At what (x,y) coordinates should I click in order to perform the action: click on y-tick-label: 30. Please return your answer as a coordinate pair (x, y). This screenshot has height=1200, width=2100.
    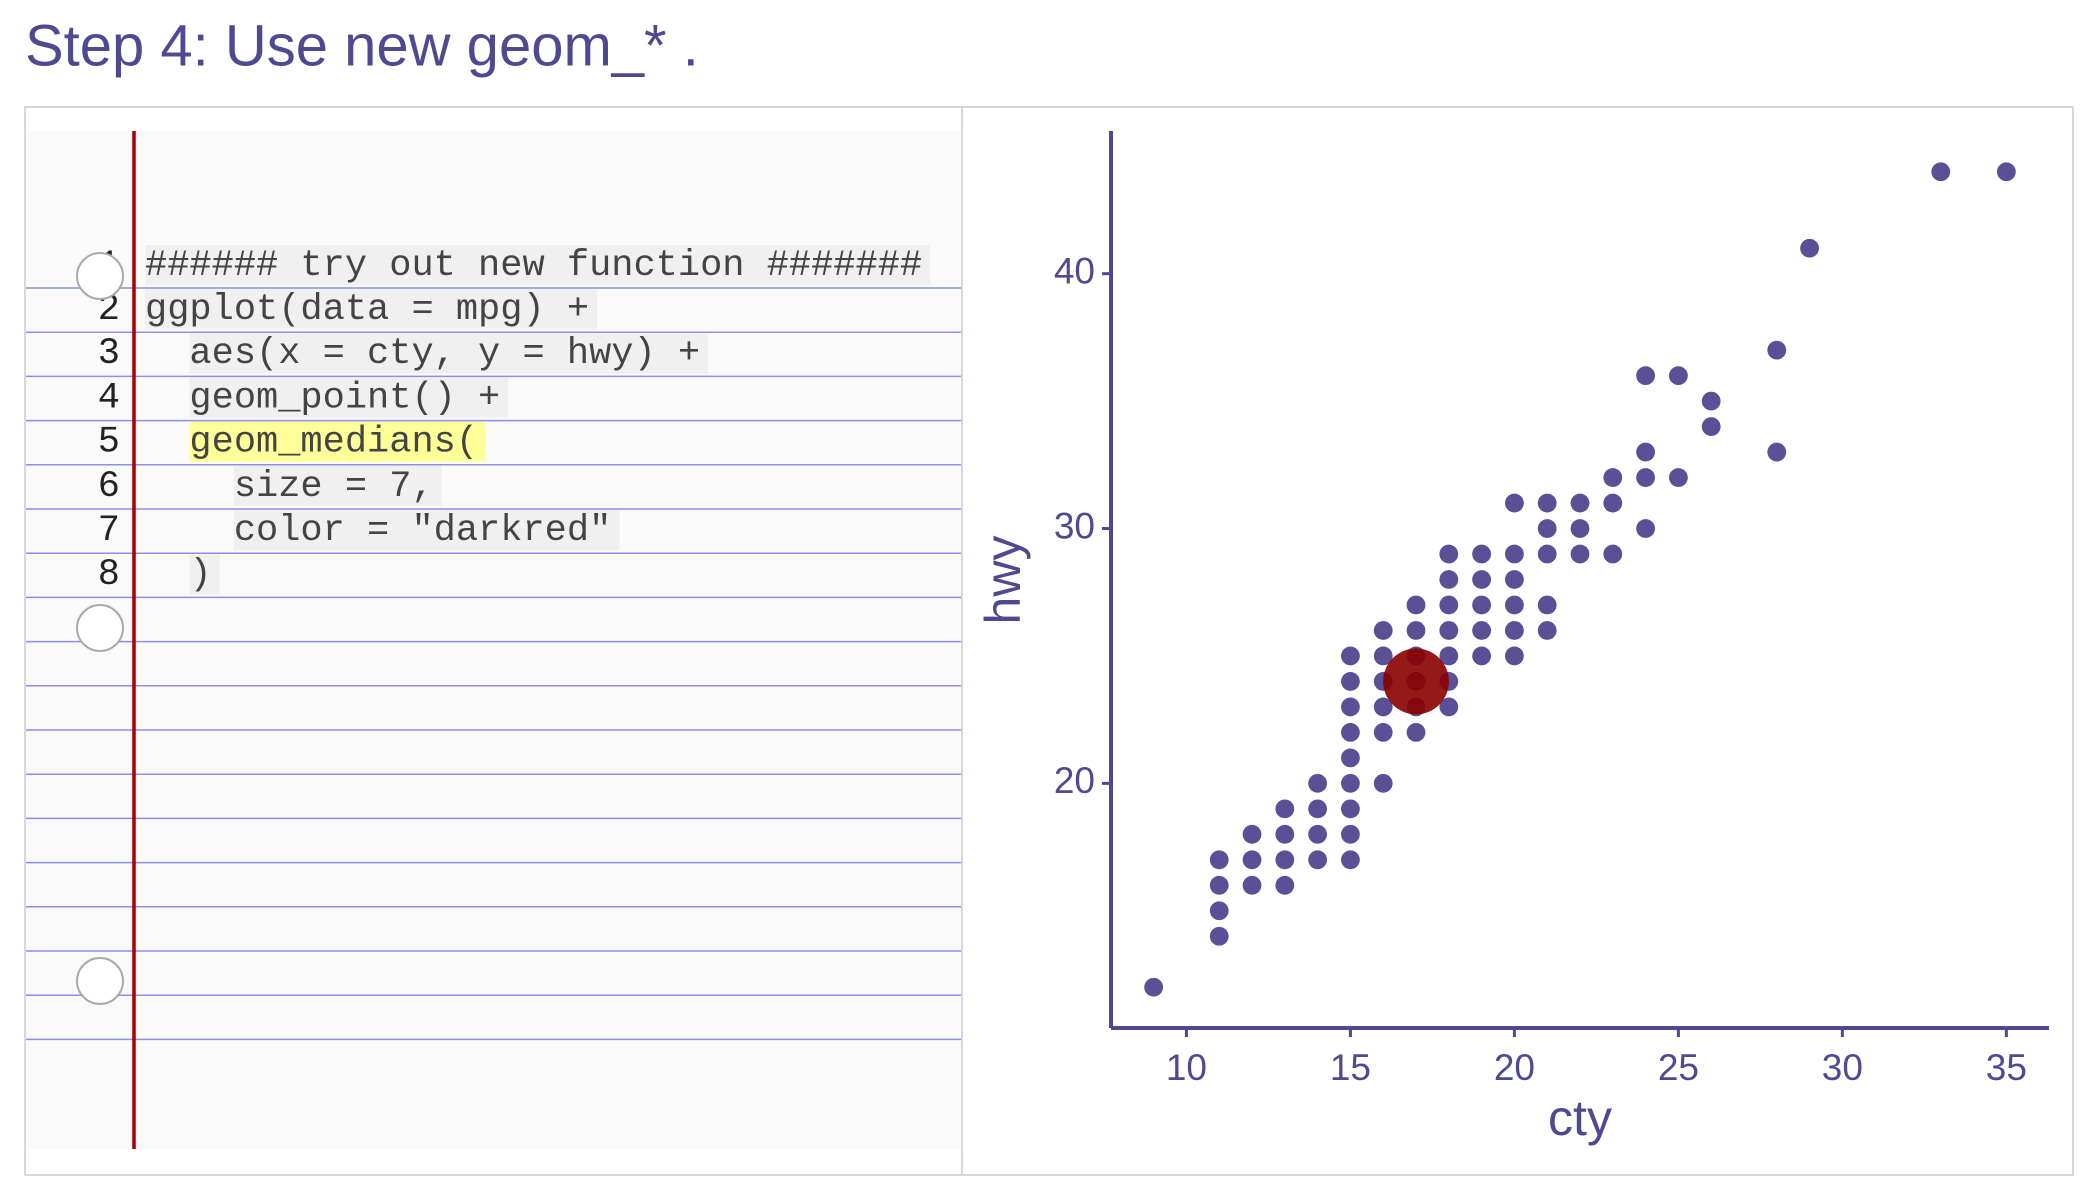
    Looking at the image, I should click on (1074, 525).